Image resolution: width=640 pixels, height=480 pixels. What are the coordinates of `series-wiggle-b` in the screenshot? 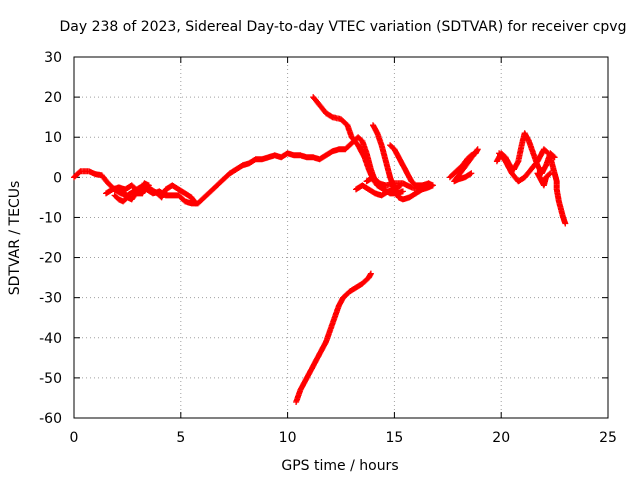 It's located at (127, 188).